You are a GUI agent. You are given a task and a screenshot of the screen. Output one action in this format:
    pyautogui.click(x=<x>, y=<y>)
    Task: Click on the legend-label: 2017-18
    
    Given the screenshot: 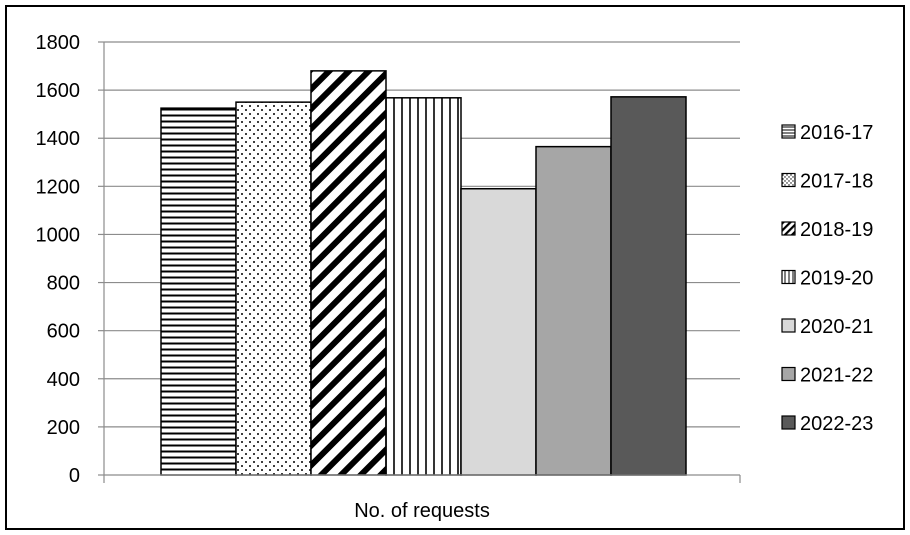 What is the action you would take?
    pyautogui.click(x=836, y=182)
    